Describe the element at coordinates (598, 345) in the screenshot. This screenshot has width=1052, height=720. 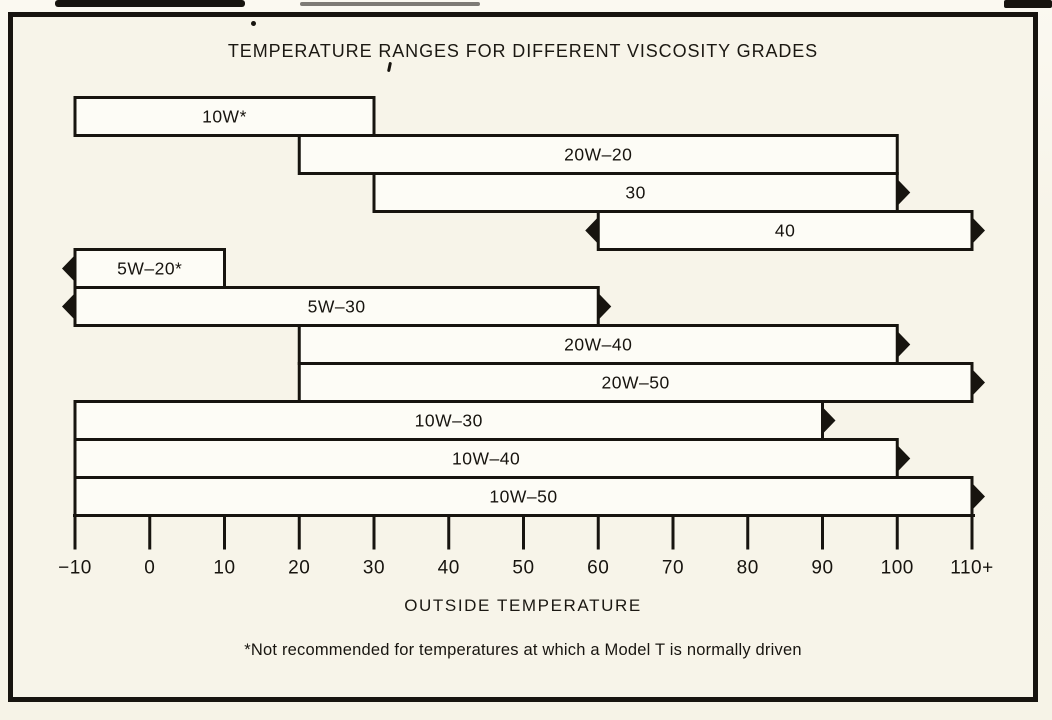
I see `bar-label-20w-40: 20W–40` at that location.